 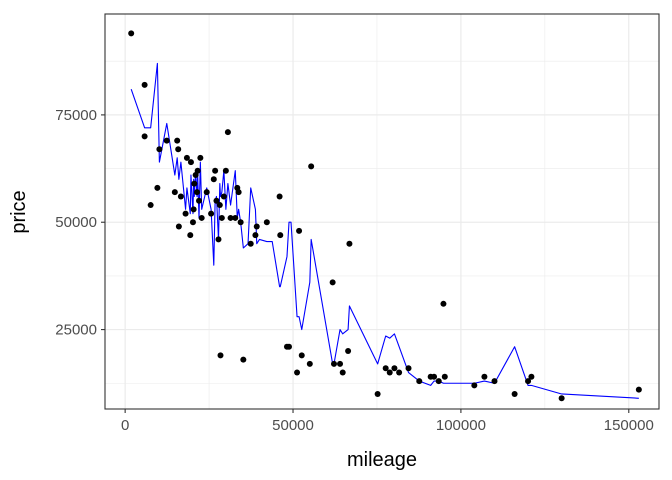 What do you see at coordinates (461, 425) in the screenshot?
I see `x-tick-label: 100000` at bounding box center [461, 425].